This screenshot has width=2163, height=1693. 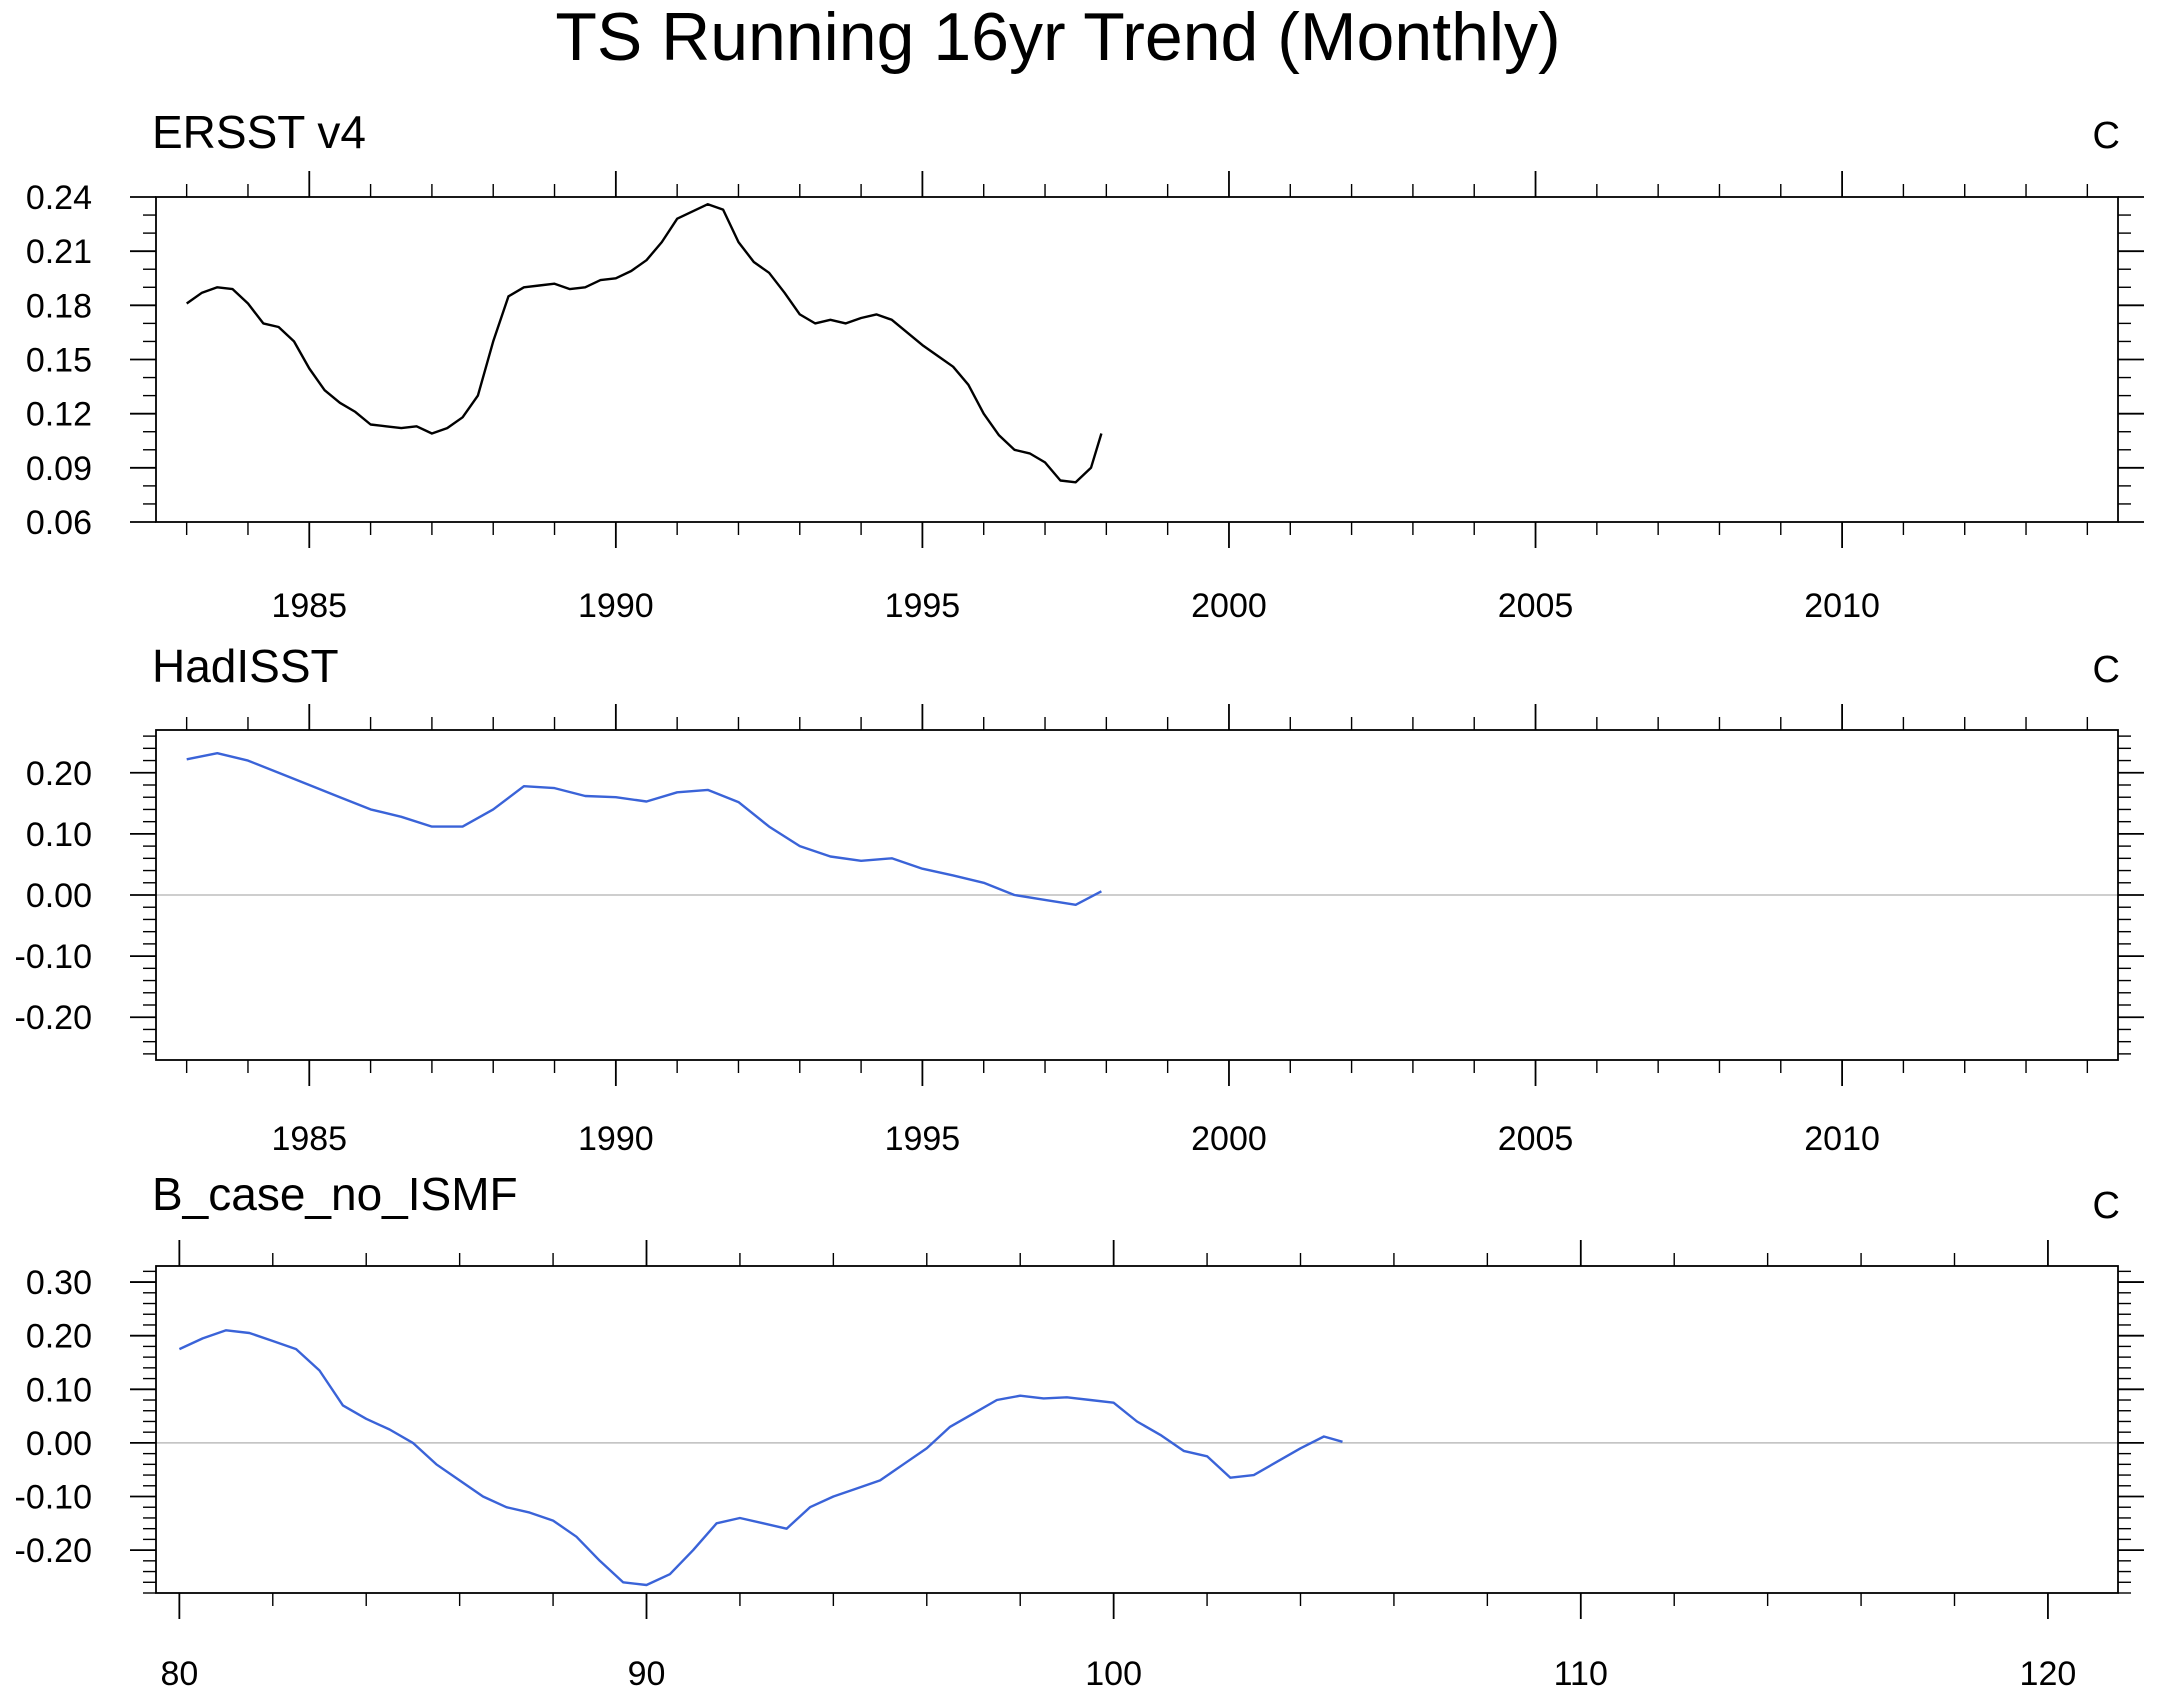 I want to click on x-tick-label: 100, so click(x=1113, y=1674).